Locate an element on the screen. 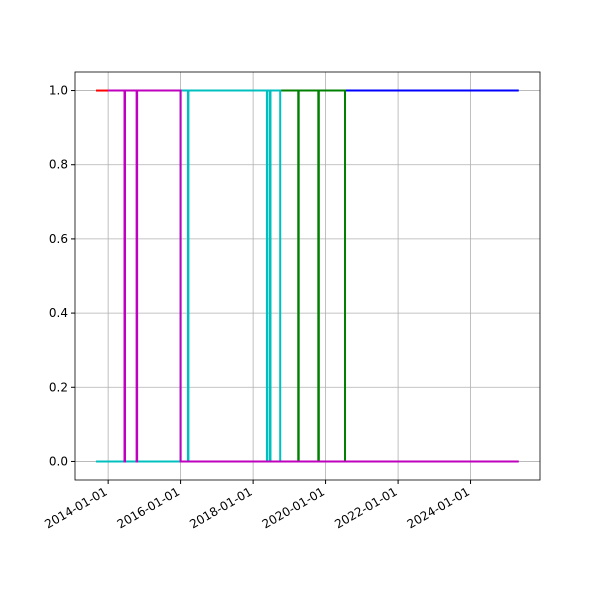 This screenshot has height=604, width=600. y-tick-label: 0.4 is located at coordinates (58, 313).